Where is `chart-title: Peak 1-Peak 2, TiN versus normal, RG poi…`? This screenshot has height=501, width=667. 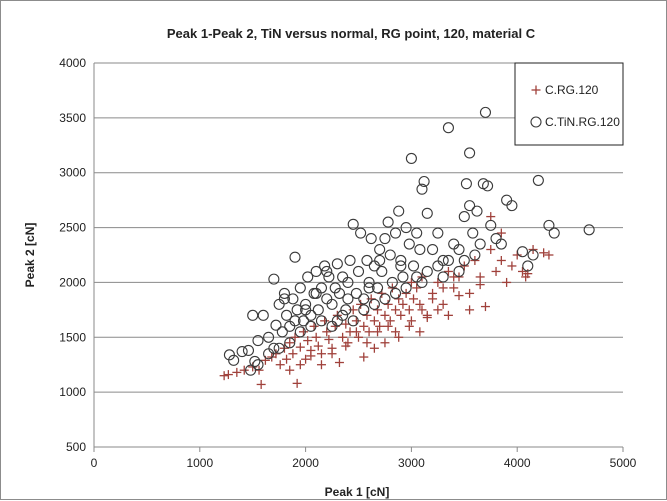 chart-title: Peak 1-Peak 2, TiN versus normal, RG poi… is located at coordinates (351, 33).